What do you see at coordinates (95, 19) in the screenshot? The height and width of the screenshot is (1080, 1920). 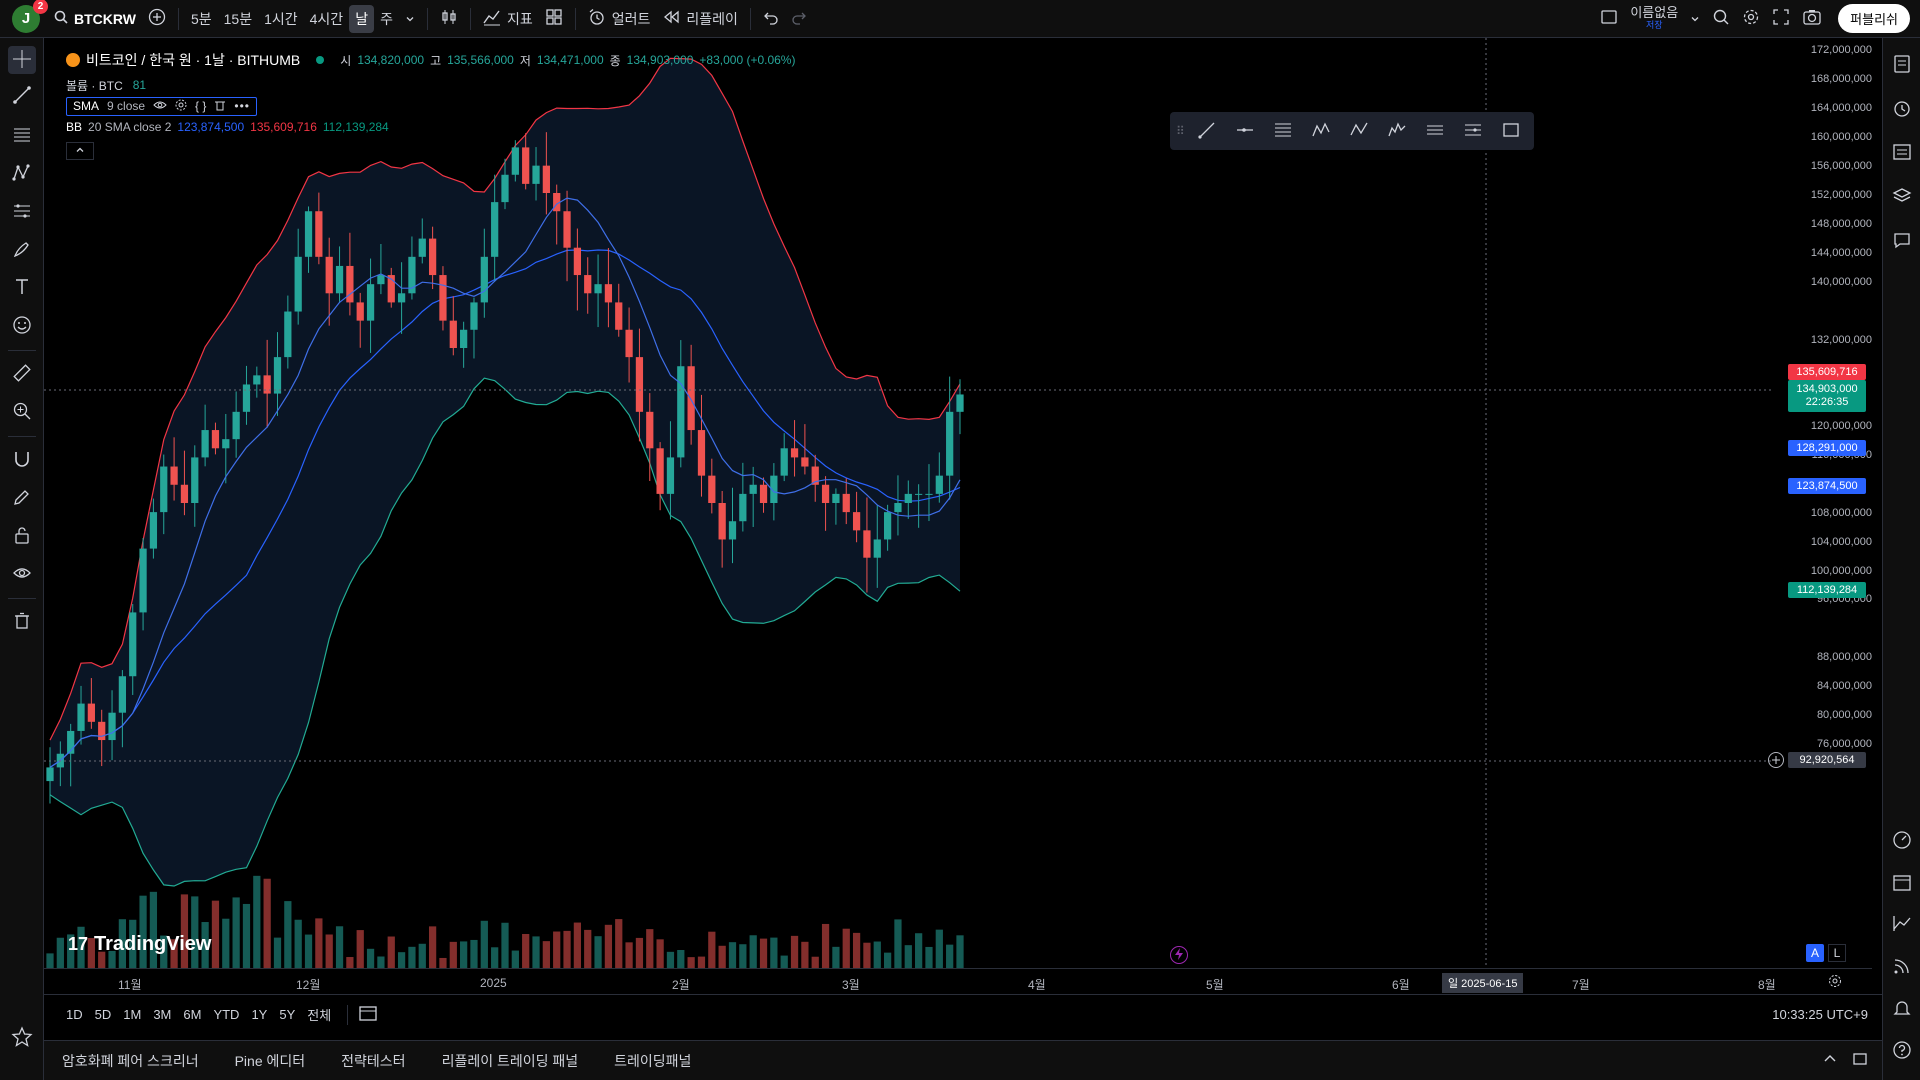 I see `symbol-search: BTCKRW` at bounding box center [95, 19].